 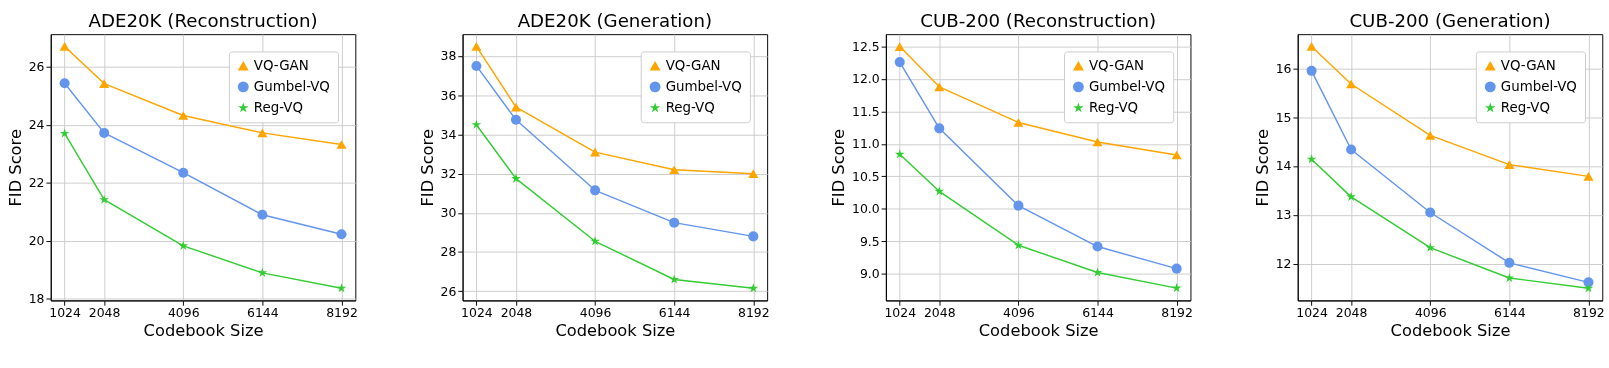 I want to click on y-tick-label: 34, so click(x=448, y=134).